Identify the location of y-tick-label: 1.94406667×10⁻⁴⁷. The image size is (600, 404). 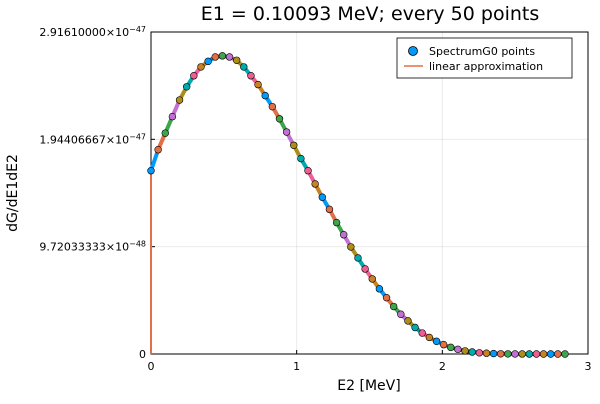
(92, 139).